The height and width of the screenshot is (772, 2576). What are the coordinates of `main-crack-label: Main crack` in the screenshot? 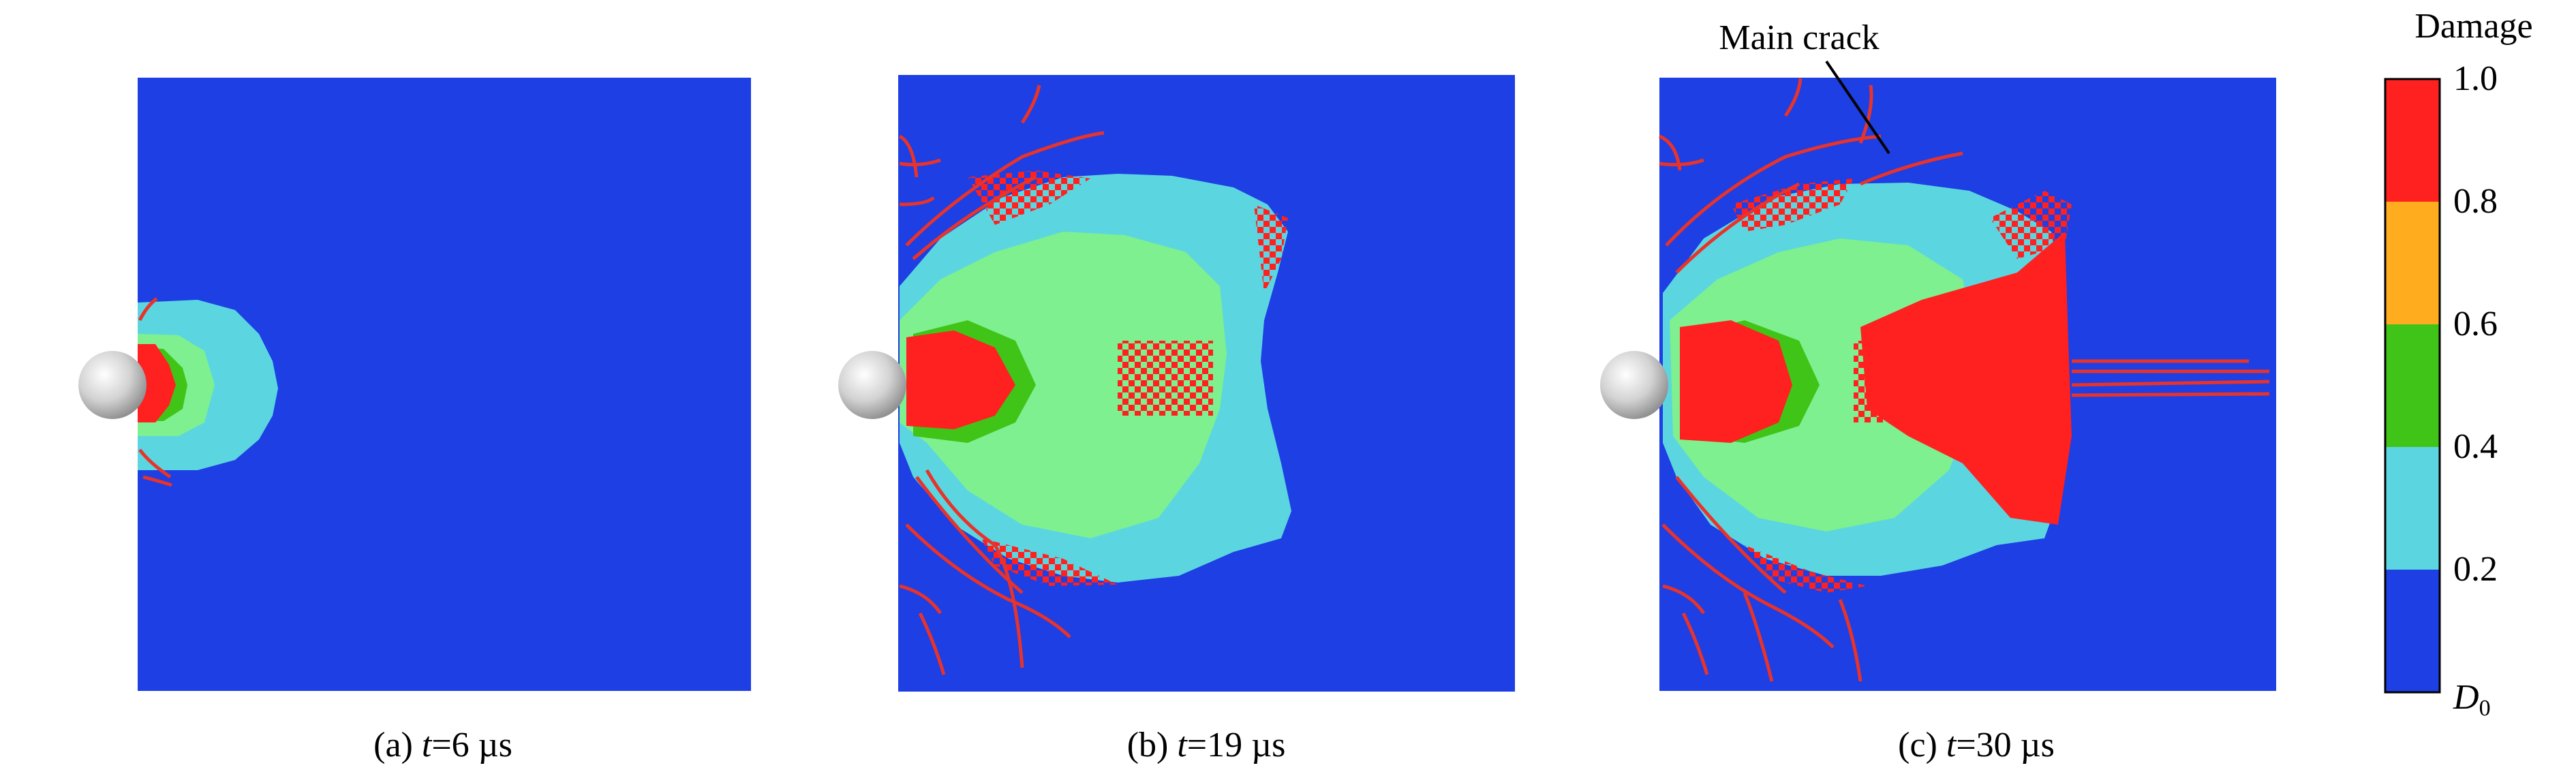 It's located at (1799, 37).